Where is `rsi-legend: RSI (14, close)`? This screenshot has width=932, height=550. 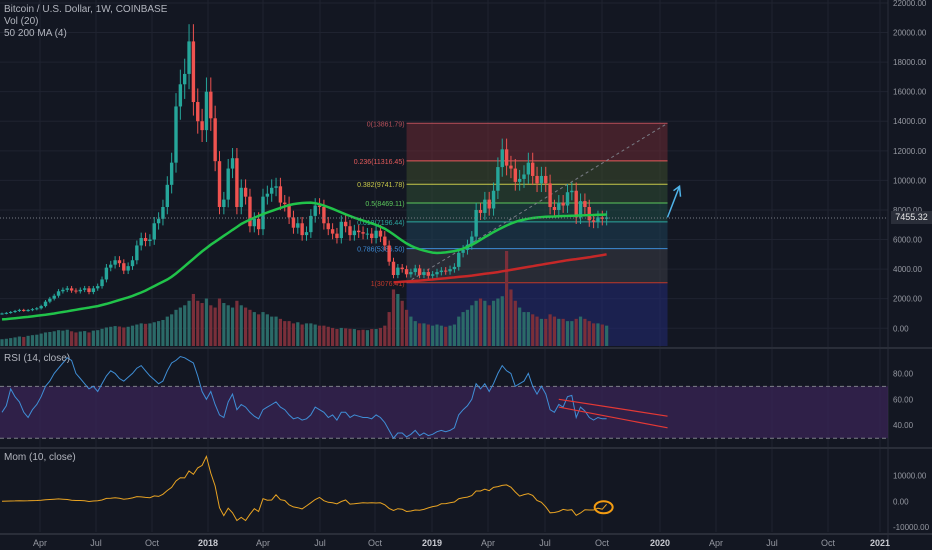 rsi-legend: RSI (14, close) is located at coordinates (37, 358).